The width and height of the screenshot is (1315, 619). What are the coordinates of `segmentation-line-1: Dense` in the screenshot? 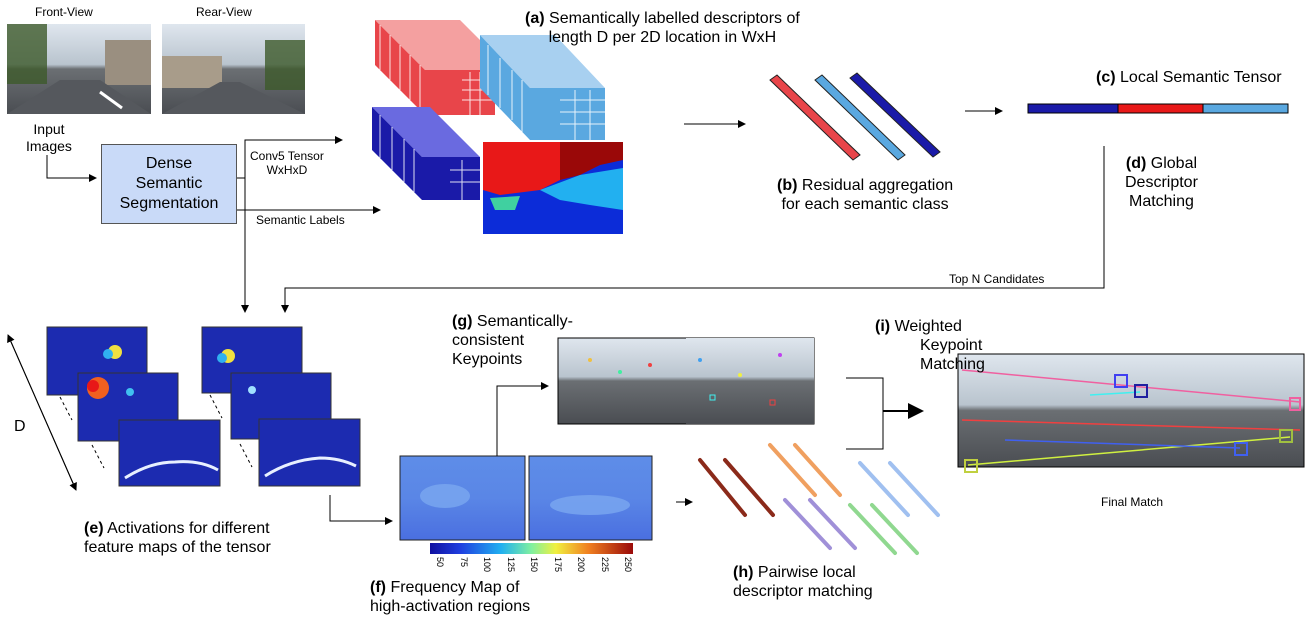 It's located at (169, 163).